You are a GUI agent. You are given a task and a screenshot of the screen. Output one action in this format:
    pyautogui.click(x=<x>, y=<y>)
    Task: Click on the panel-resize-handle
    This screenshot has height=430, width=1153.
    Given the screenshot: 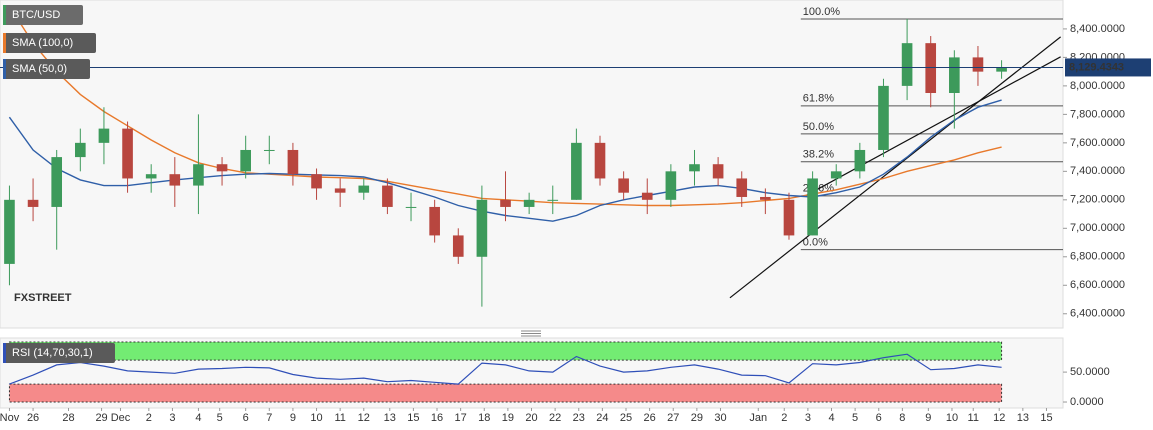 What is the action you would take?
    pyautogui.click(x=531, y=333)
    